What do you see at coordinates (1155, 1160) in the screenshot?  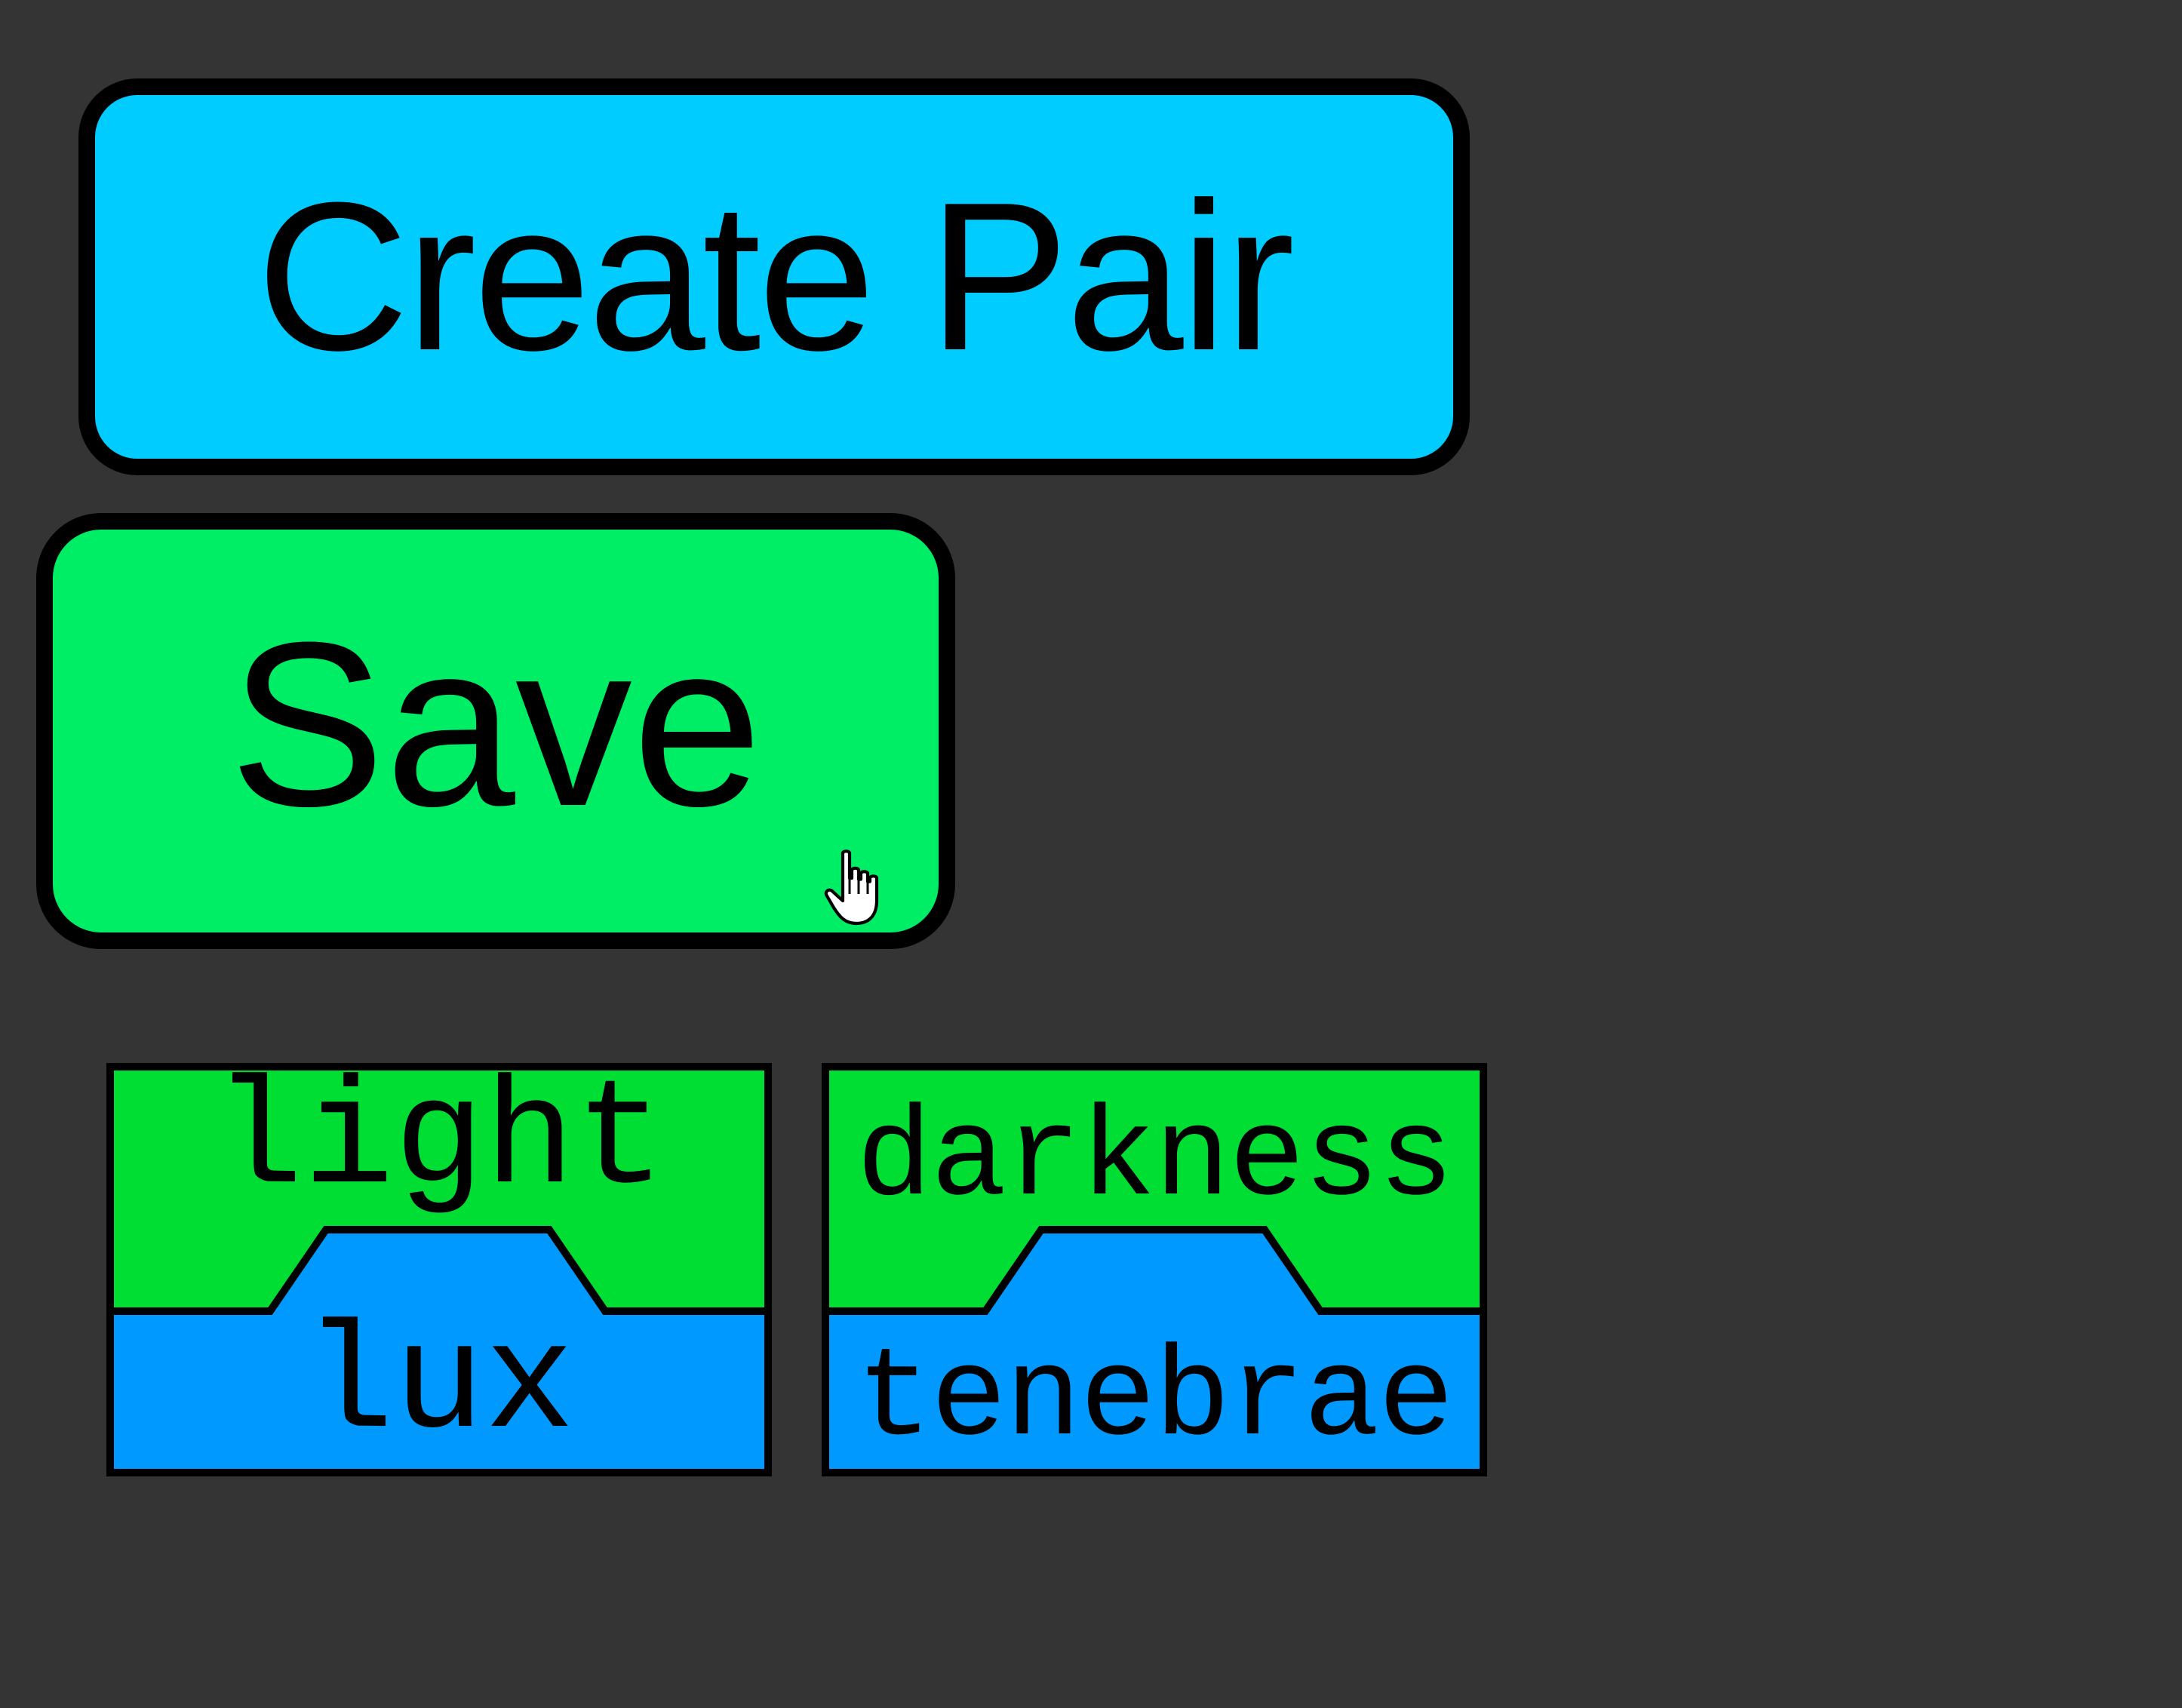 I see `card-top-word: darkness` at bounding box center [1155, 1160].